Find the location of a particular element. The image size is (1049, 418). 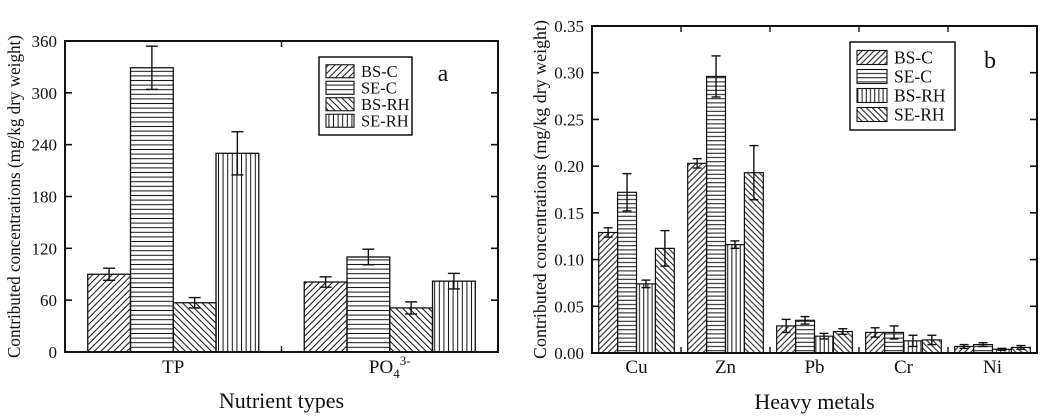

y-tick-label: 0.30 is located at coordinates (569, 73).